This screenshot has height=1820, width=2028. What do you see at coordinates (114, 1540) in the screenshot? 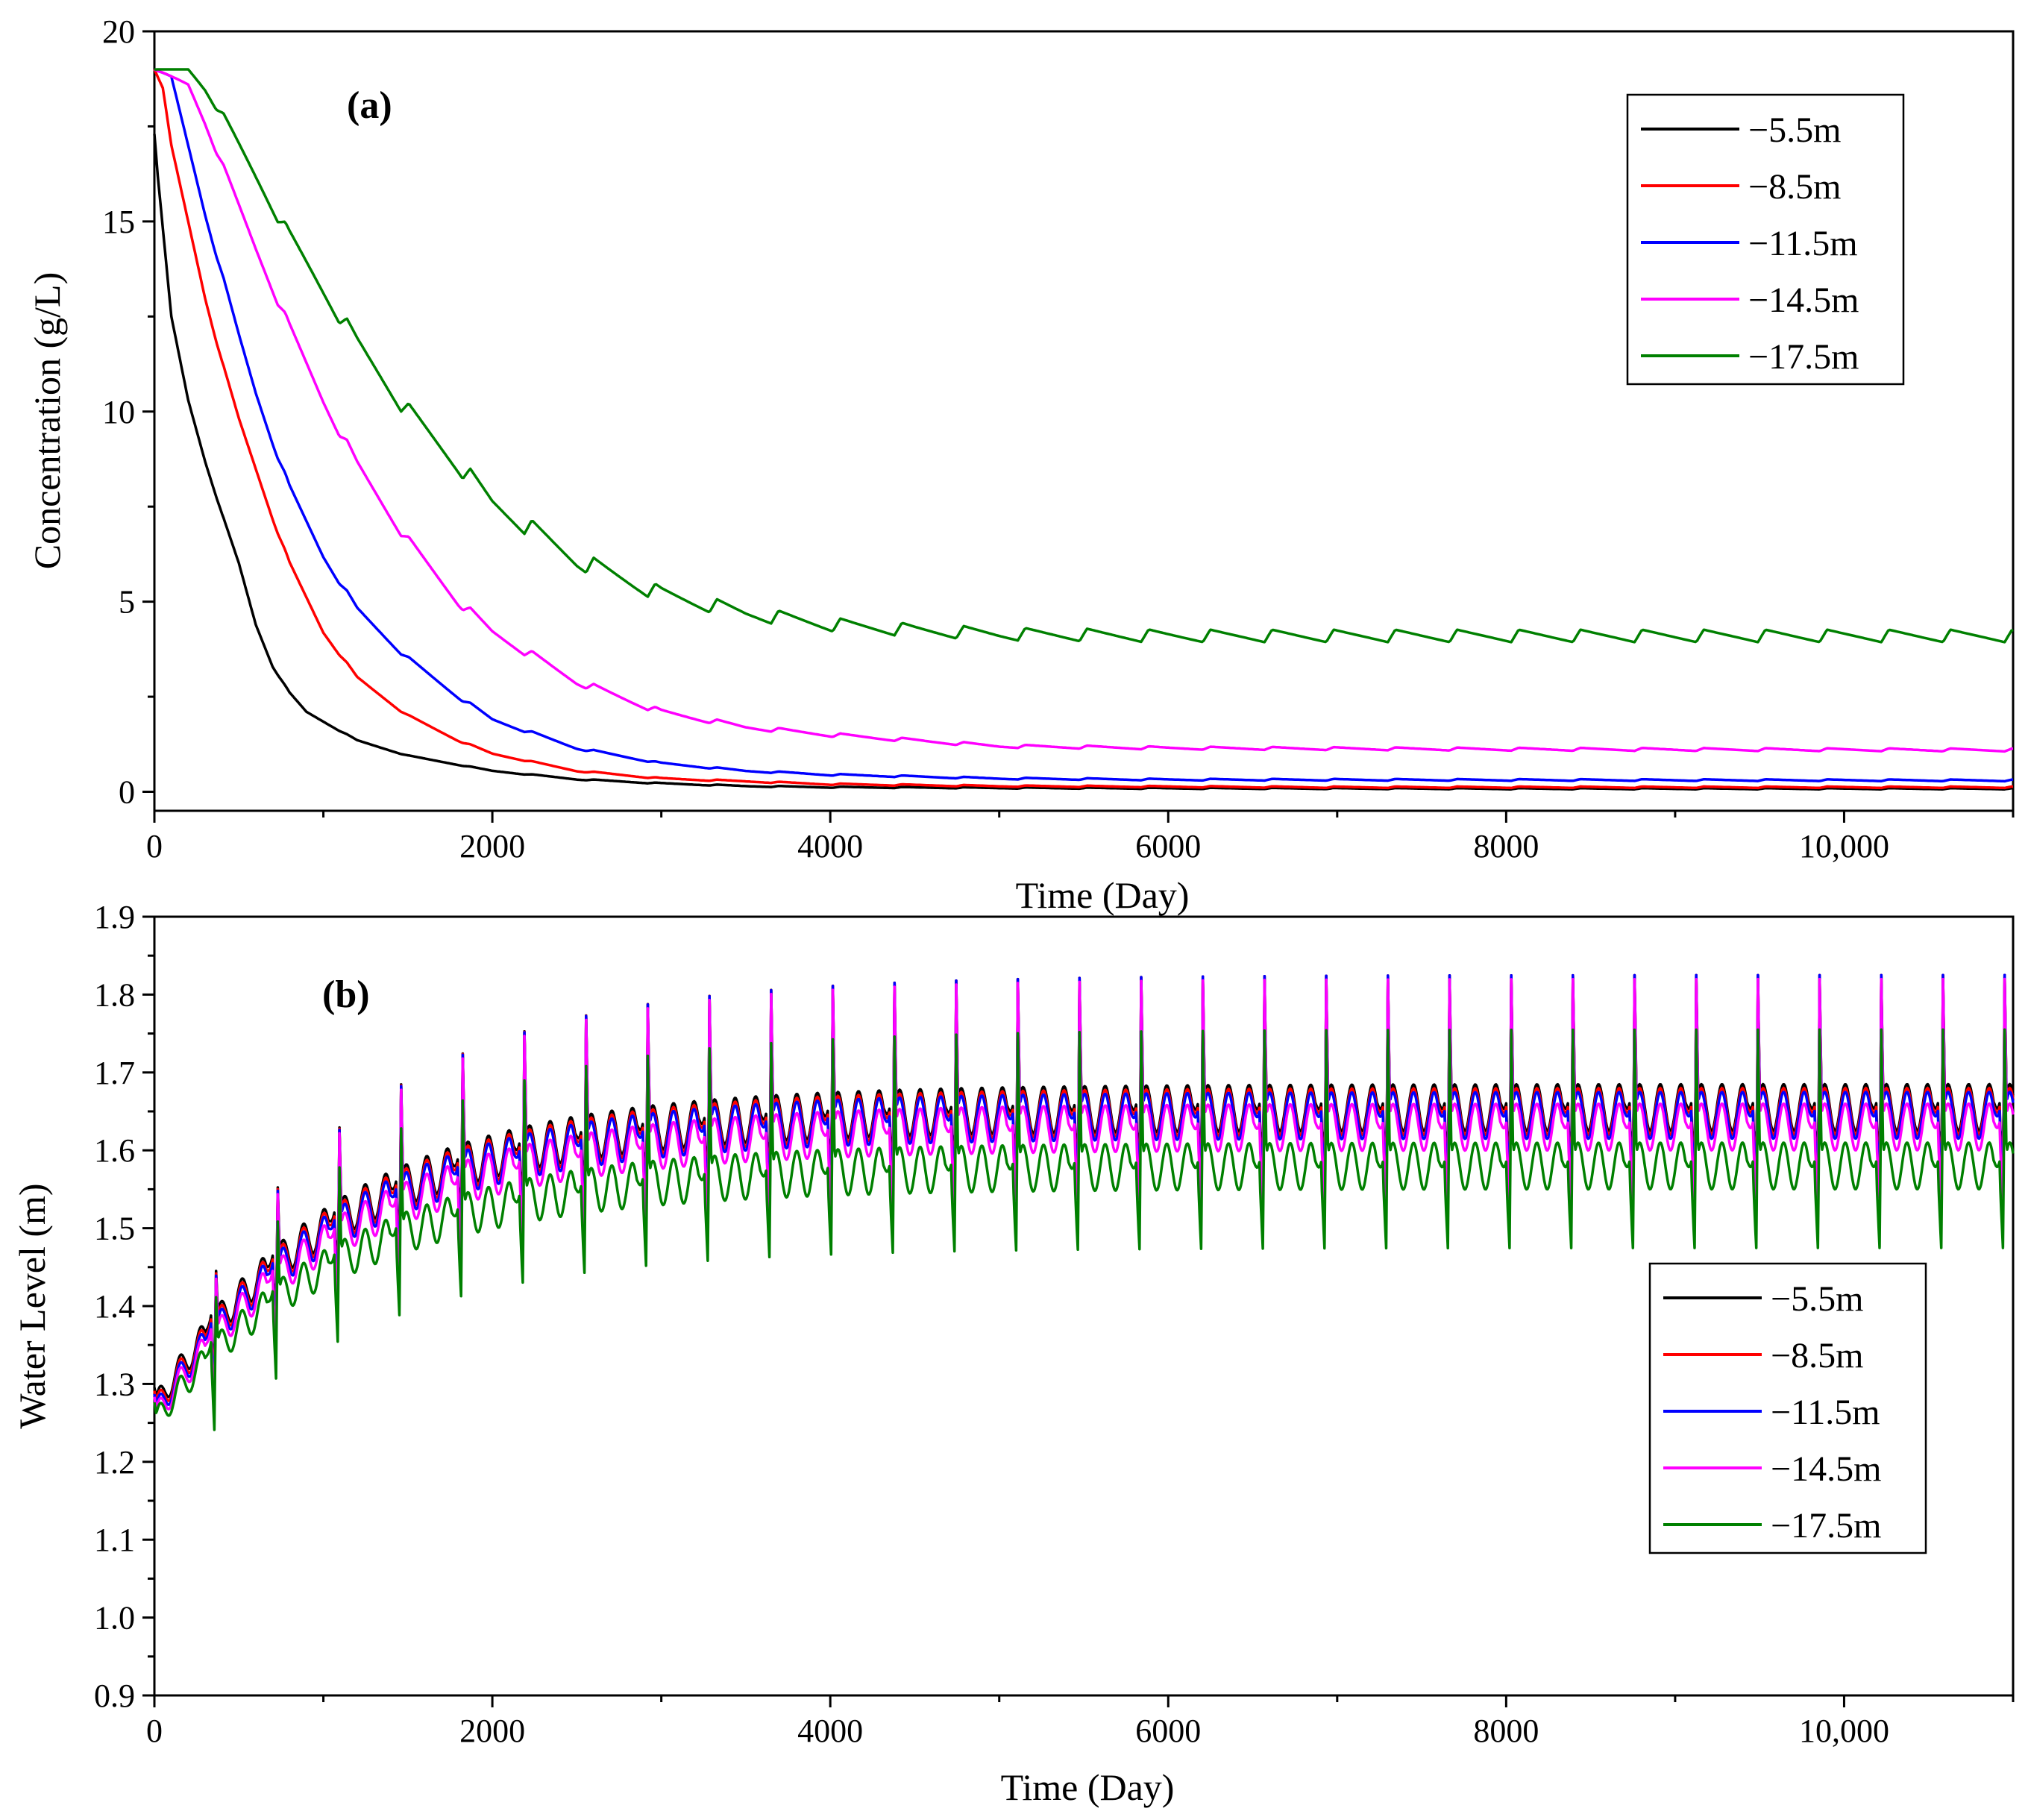
I see `y-tick-label: 1.1` at bounding box center [114, 1540].